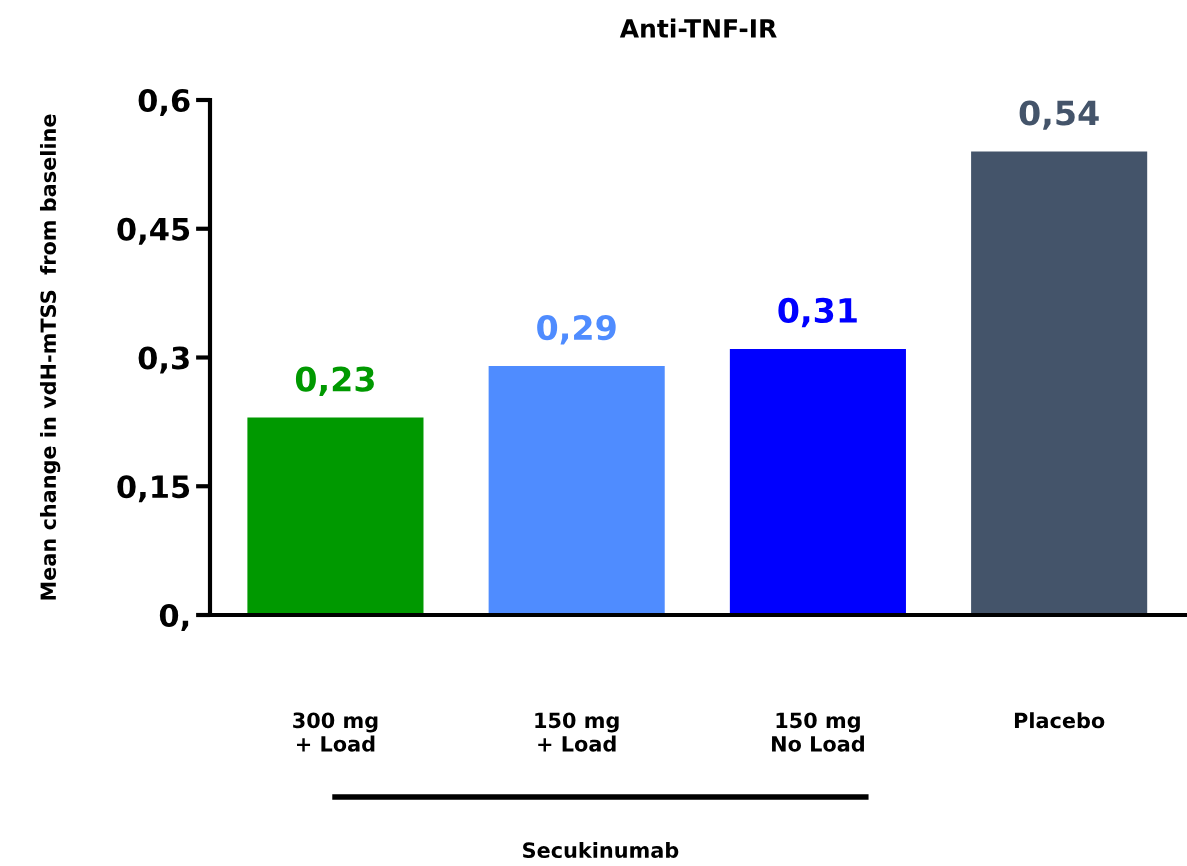 This screenshot has height=866, width=1187. Describe the element at coordinates (817, 312) in the screenshot. I see `data-label: 0,31` at that location.